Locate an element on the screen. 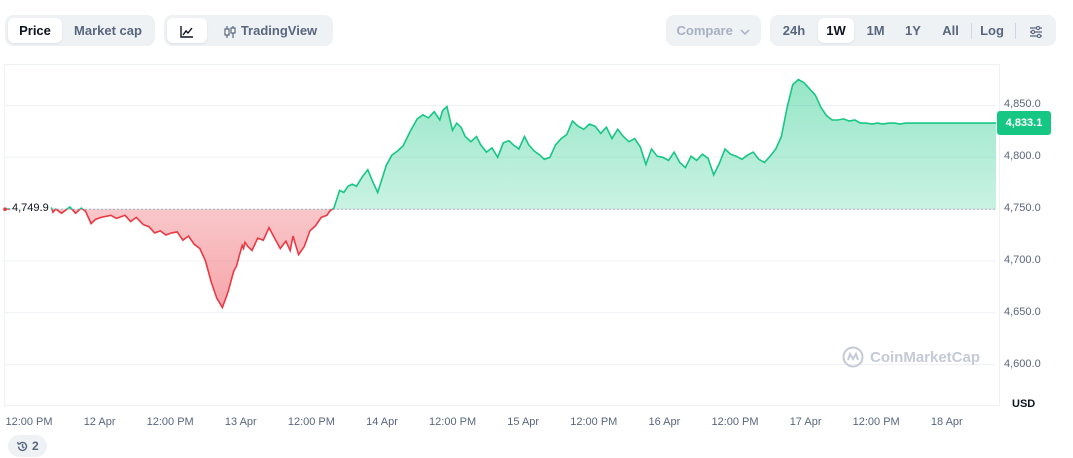  settings-button is located at coordinates (1036, 30).